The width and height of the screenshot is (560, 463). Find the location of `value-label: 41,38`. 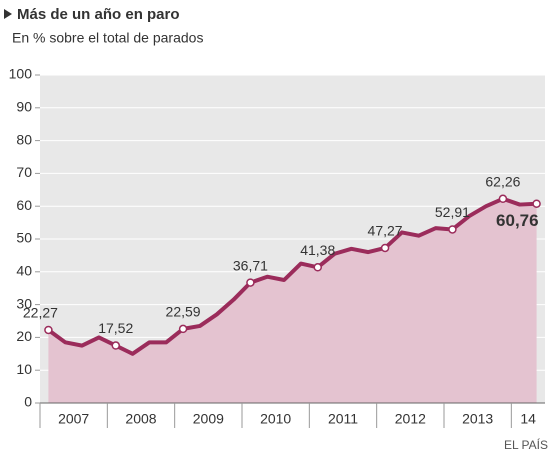

value-label: 41,38 is located at coordinates (317, 250).